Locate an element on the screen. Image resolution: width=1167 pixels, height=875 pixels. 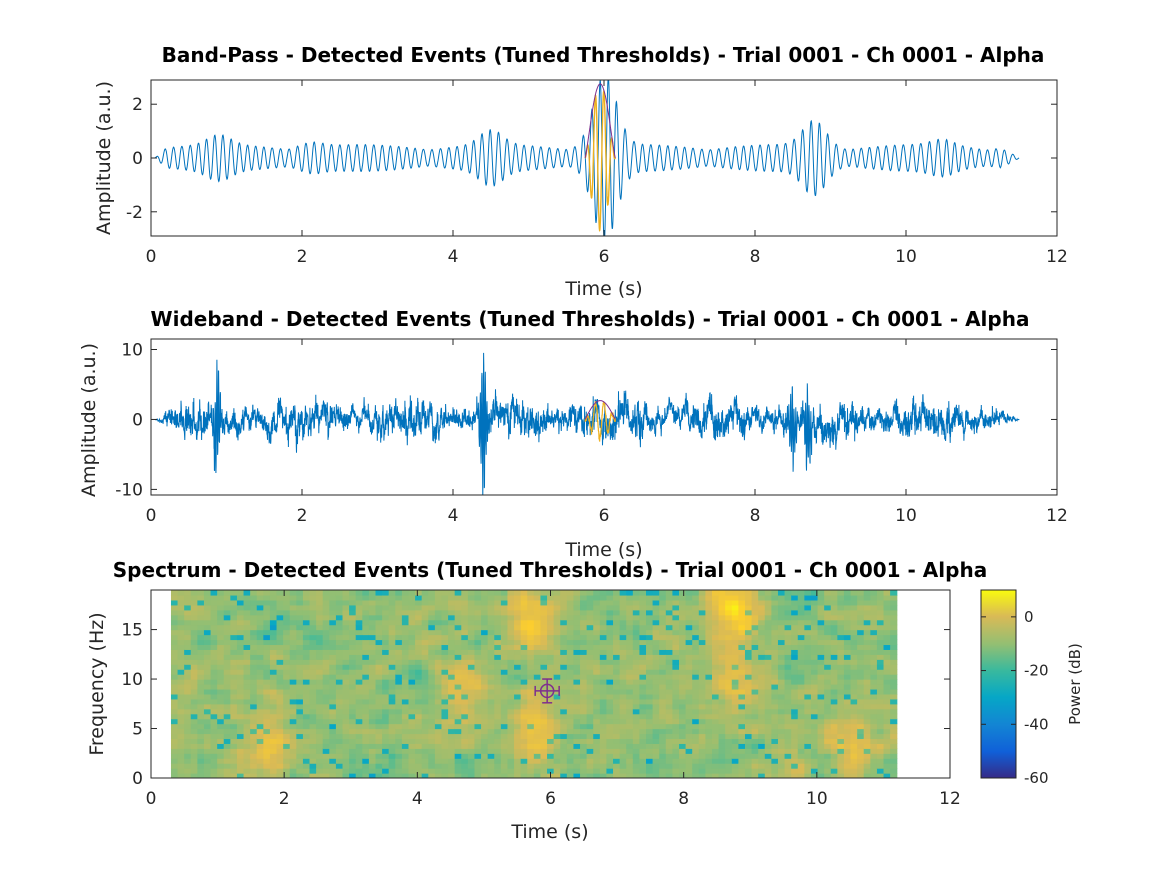
bandpass-xlabel: Time (s) is located at coordinates (603, 289).